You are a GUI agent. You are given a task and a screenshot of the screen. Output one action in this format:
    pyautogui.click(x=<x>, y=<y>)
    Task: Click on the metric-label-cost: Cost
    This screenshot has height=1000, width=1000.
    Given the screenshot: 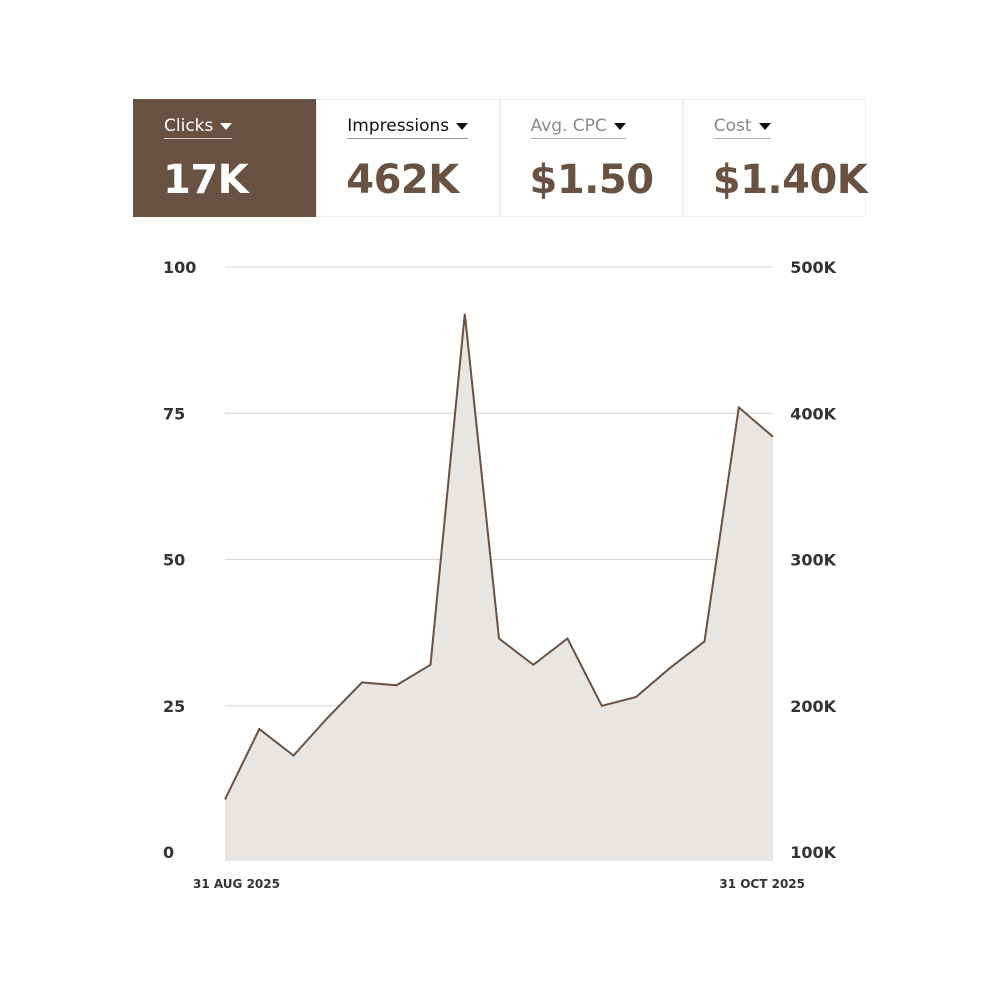 What is the action you would take?
    pyautogui.click(x=732, y=126)
    